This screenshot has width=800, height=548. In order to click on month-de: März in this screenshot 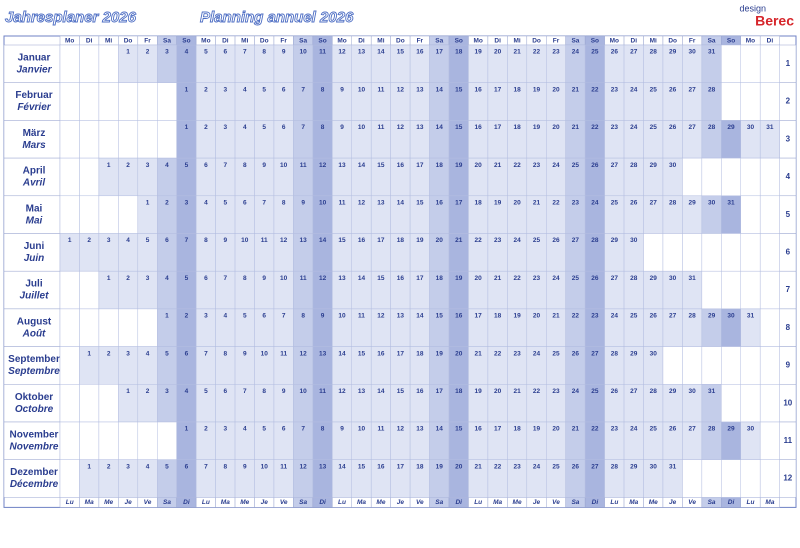, I will do `click(34, 133)`.